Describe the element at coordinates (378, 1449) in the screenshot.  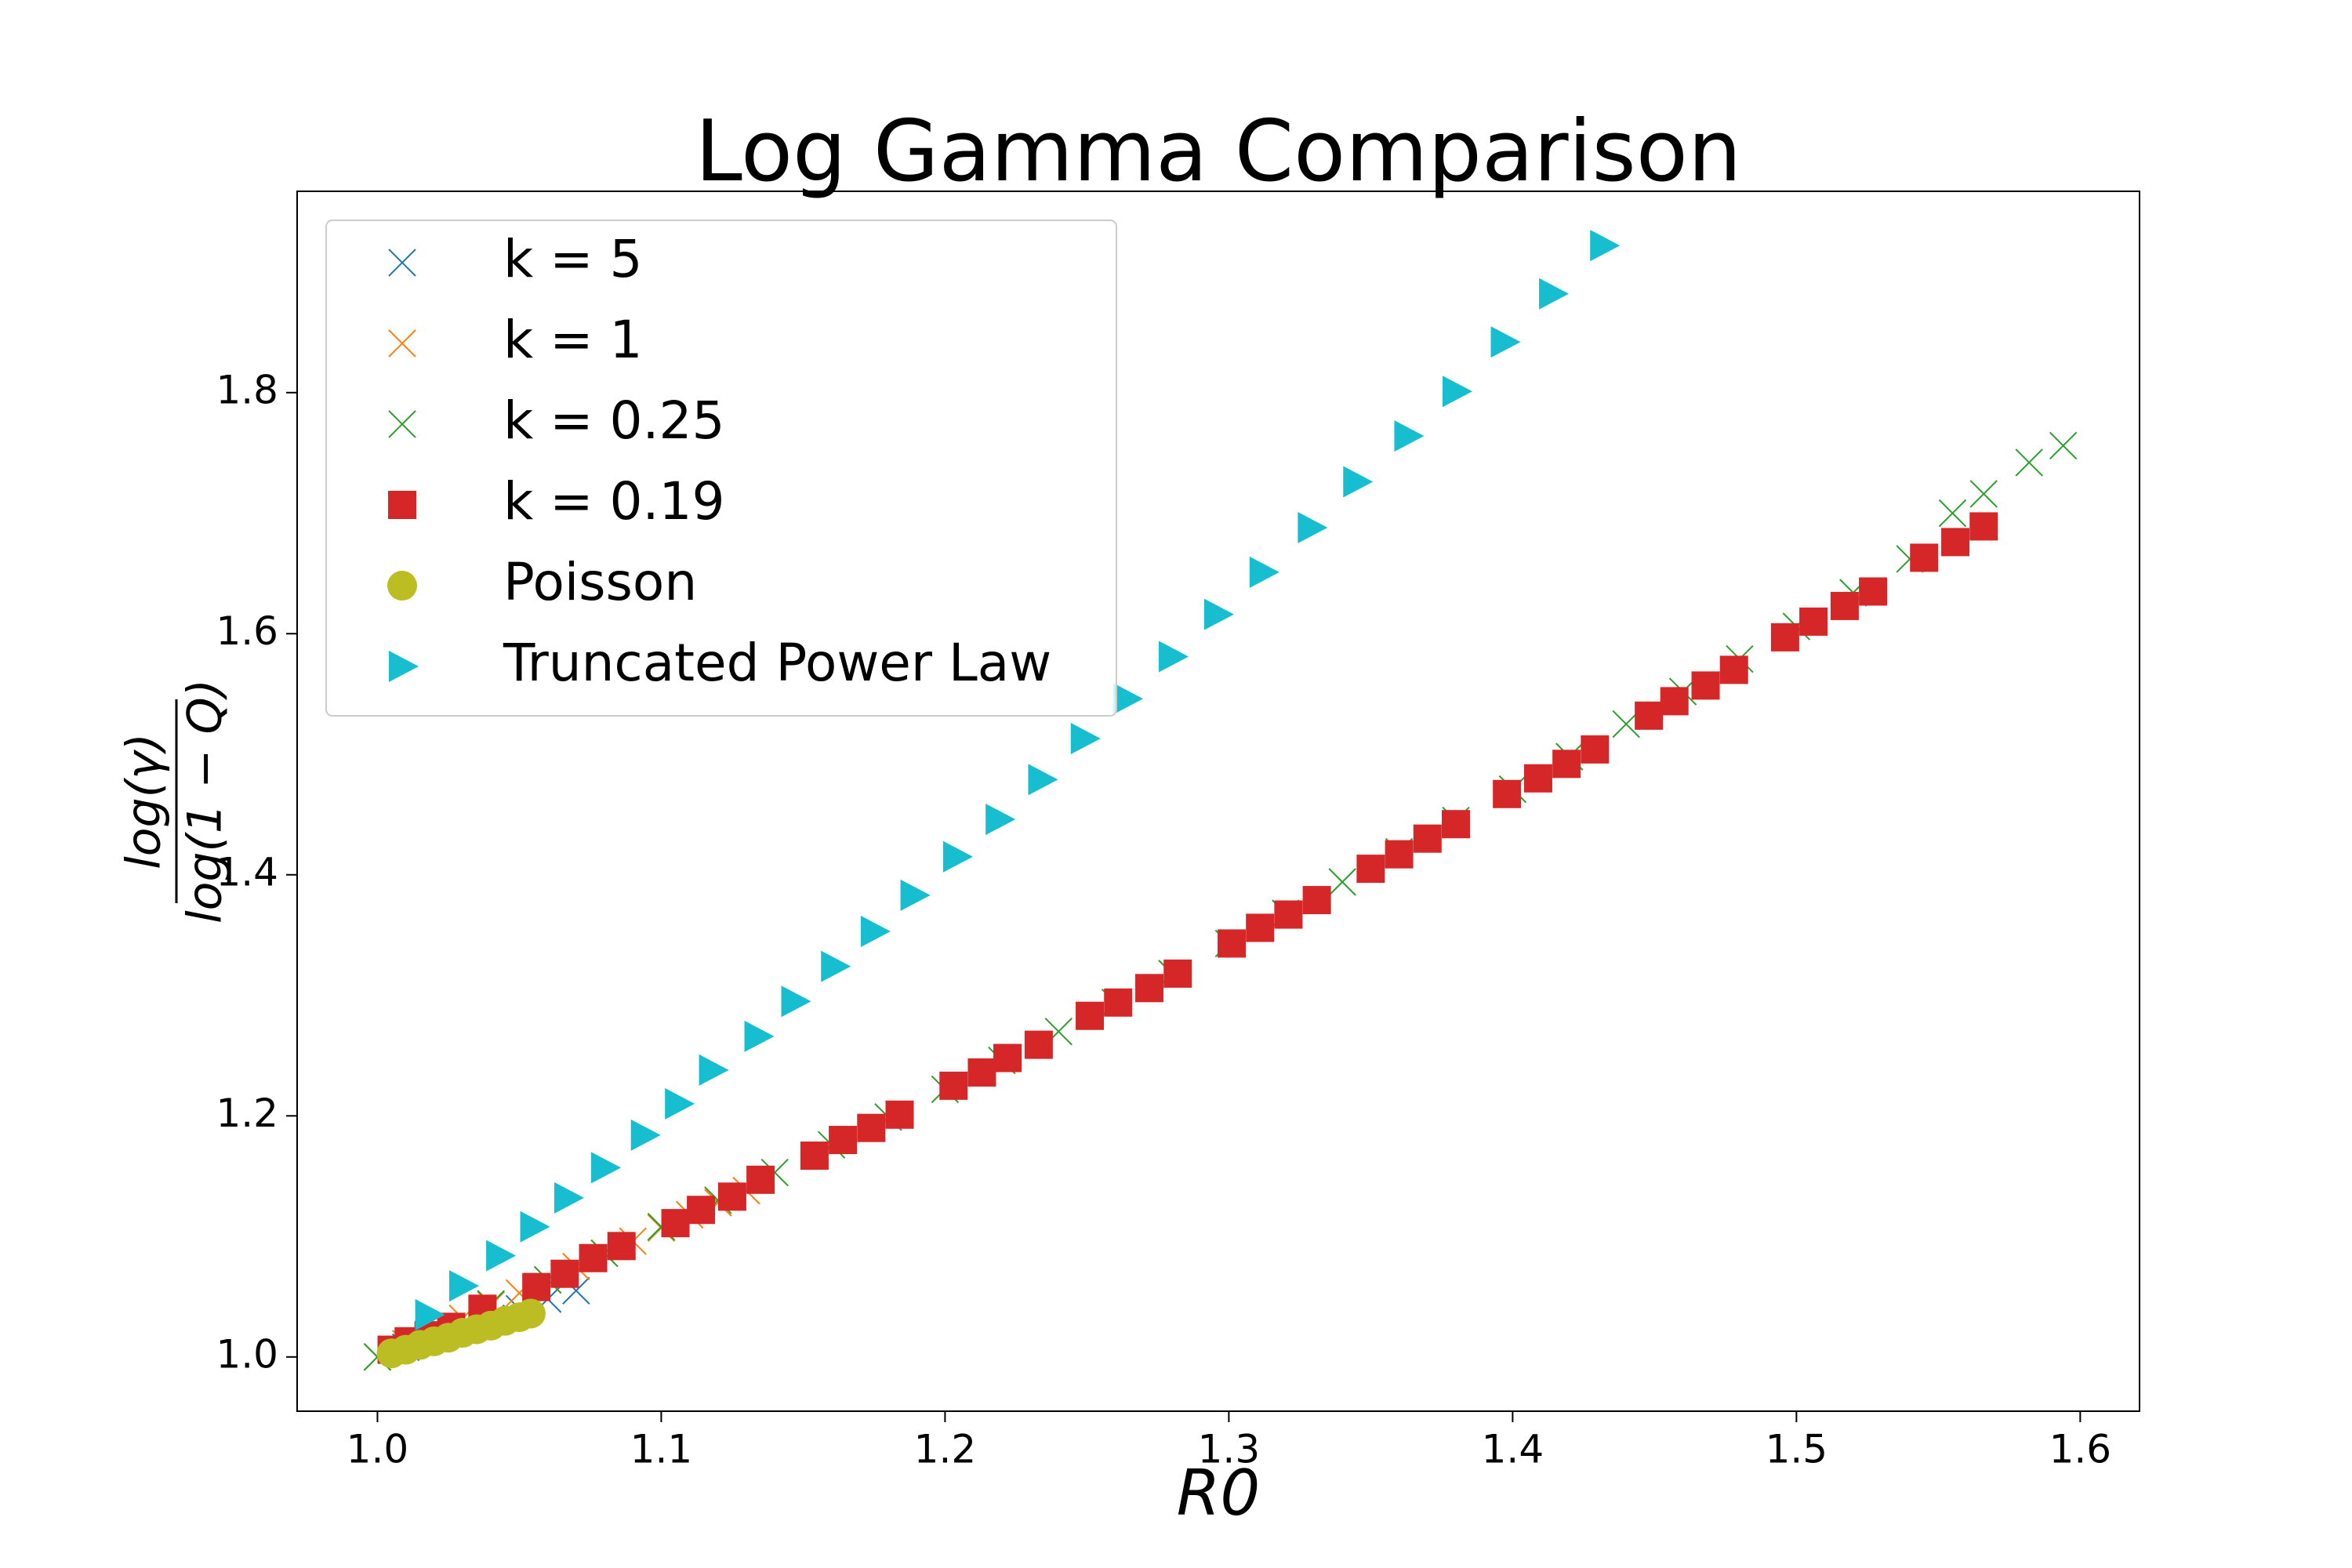
I see `x-tick-label: 1.0` at that location.